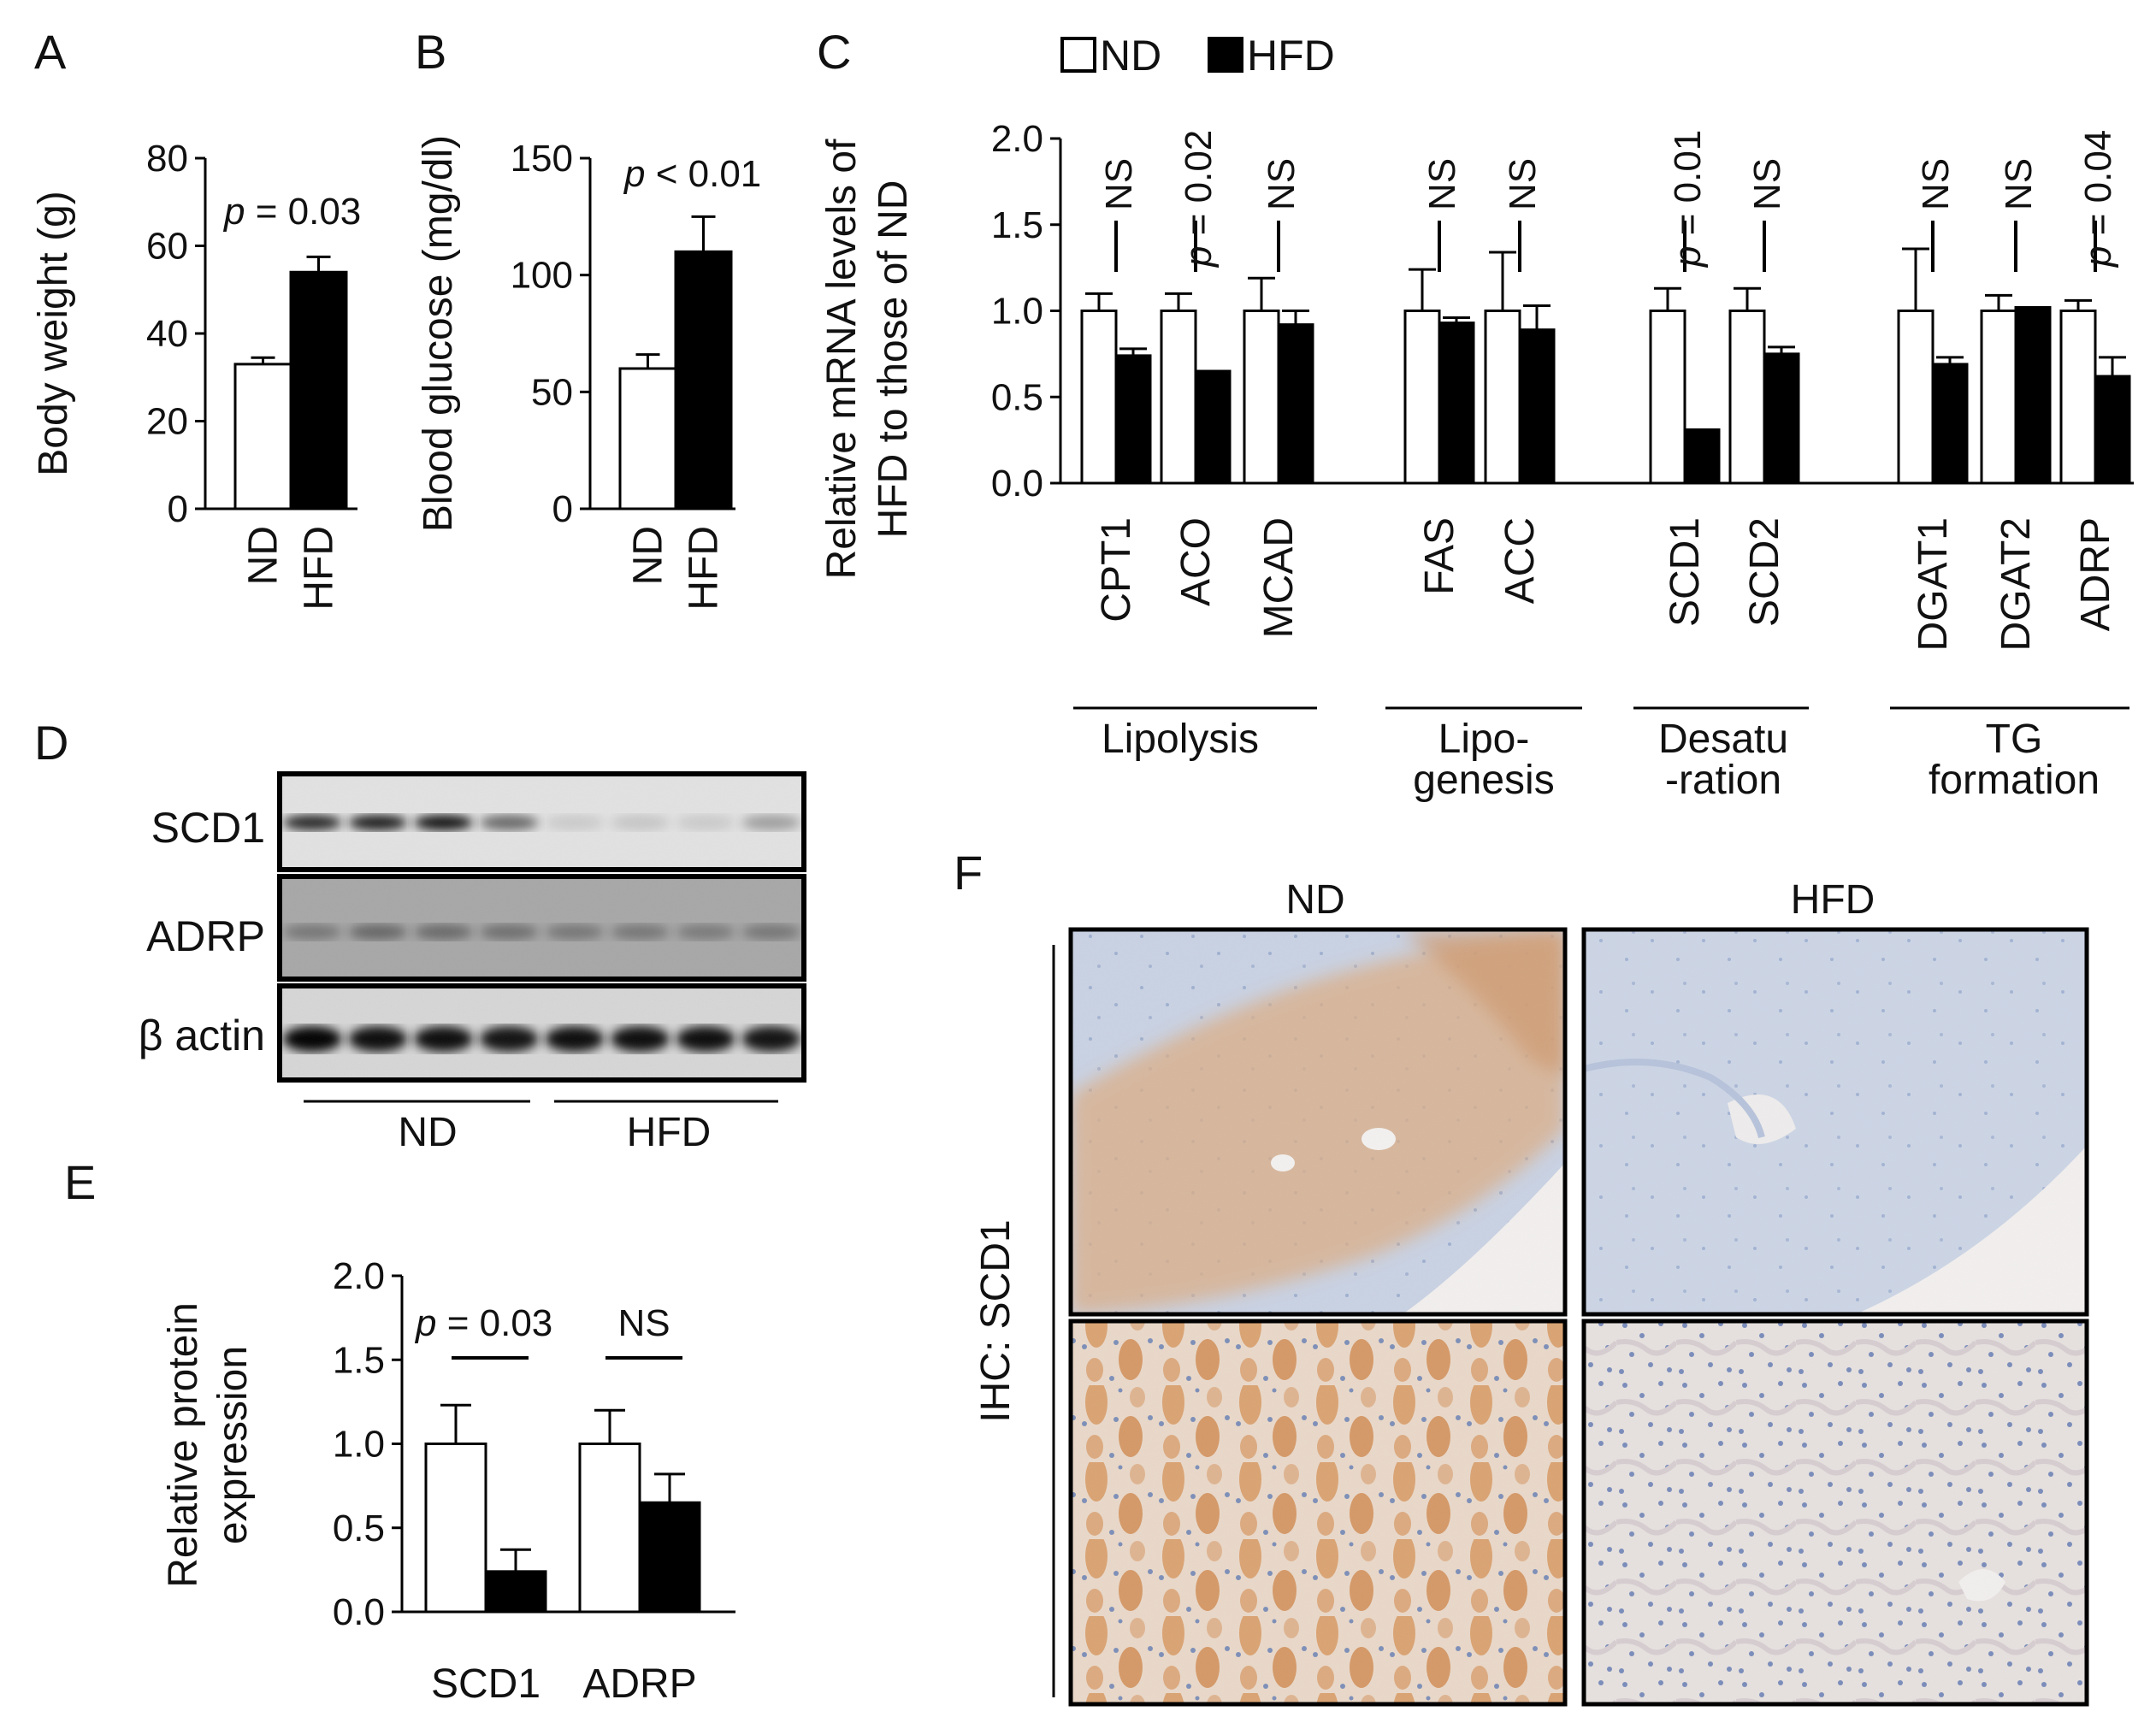 Image resolution: width=2156 pixels, height=1723 pixels. Describe the element at coordinates (183, 1445) in the screenshot. I see `y-axis-title-e: Relative protein` at that location.